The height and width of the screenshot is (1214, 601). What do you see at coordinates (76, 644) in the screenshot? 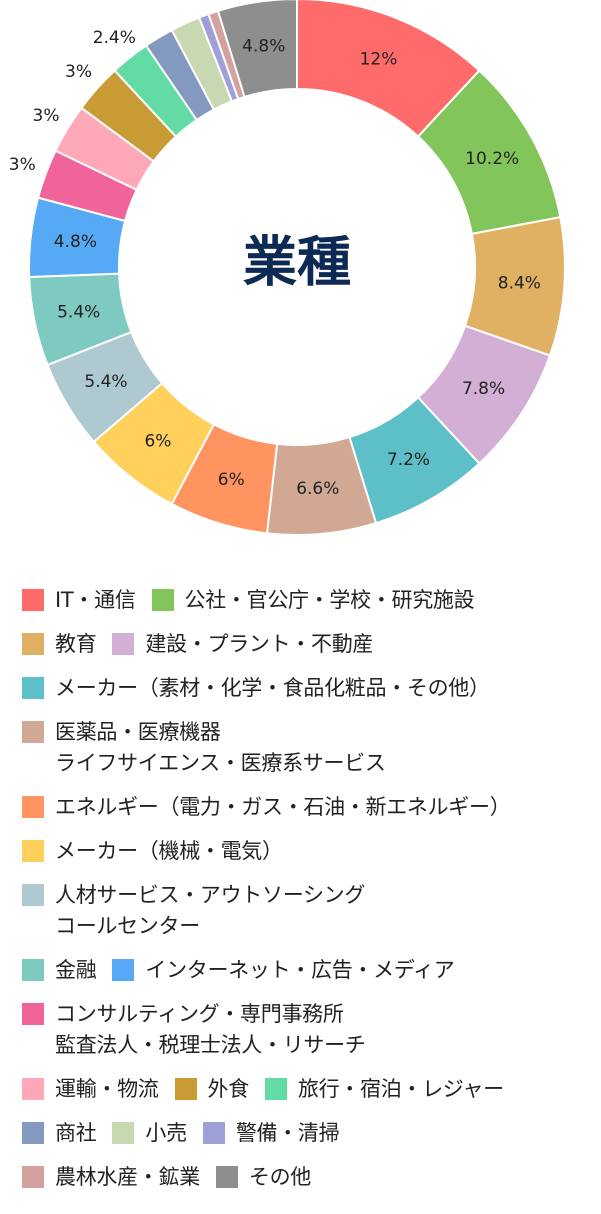
I see `legend-label: 教育` at bounding box center [76, 644].